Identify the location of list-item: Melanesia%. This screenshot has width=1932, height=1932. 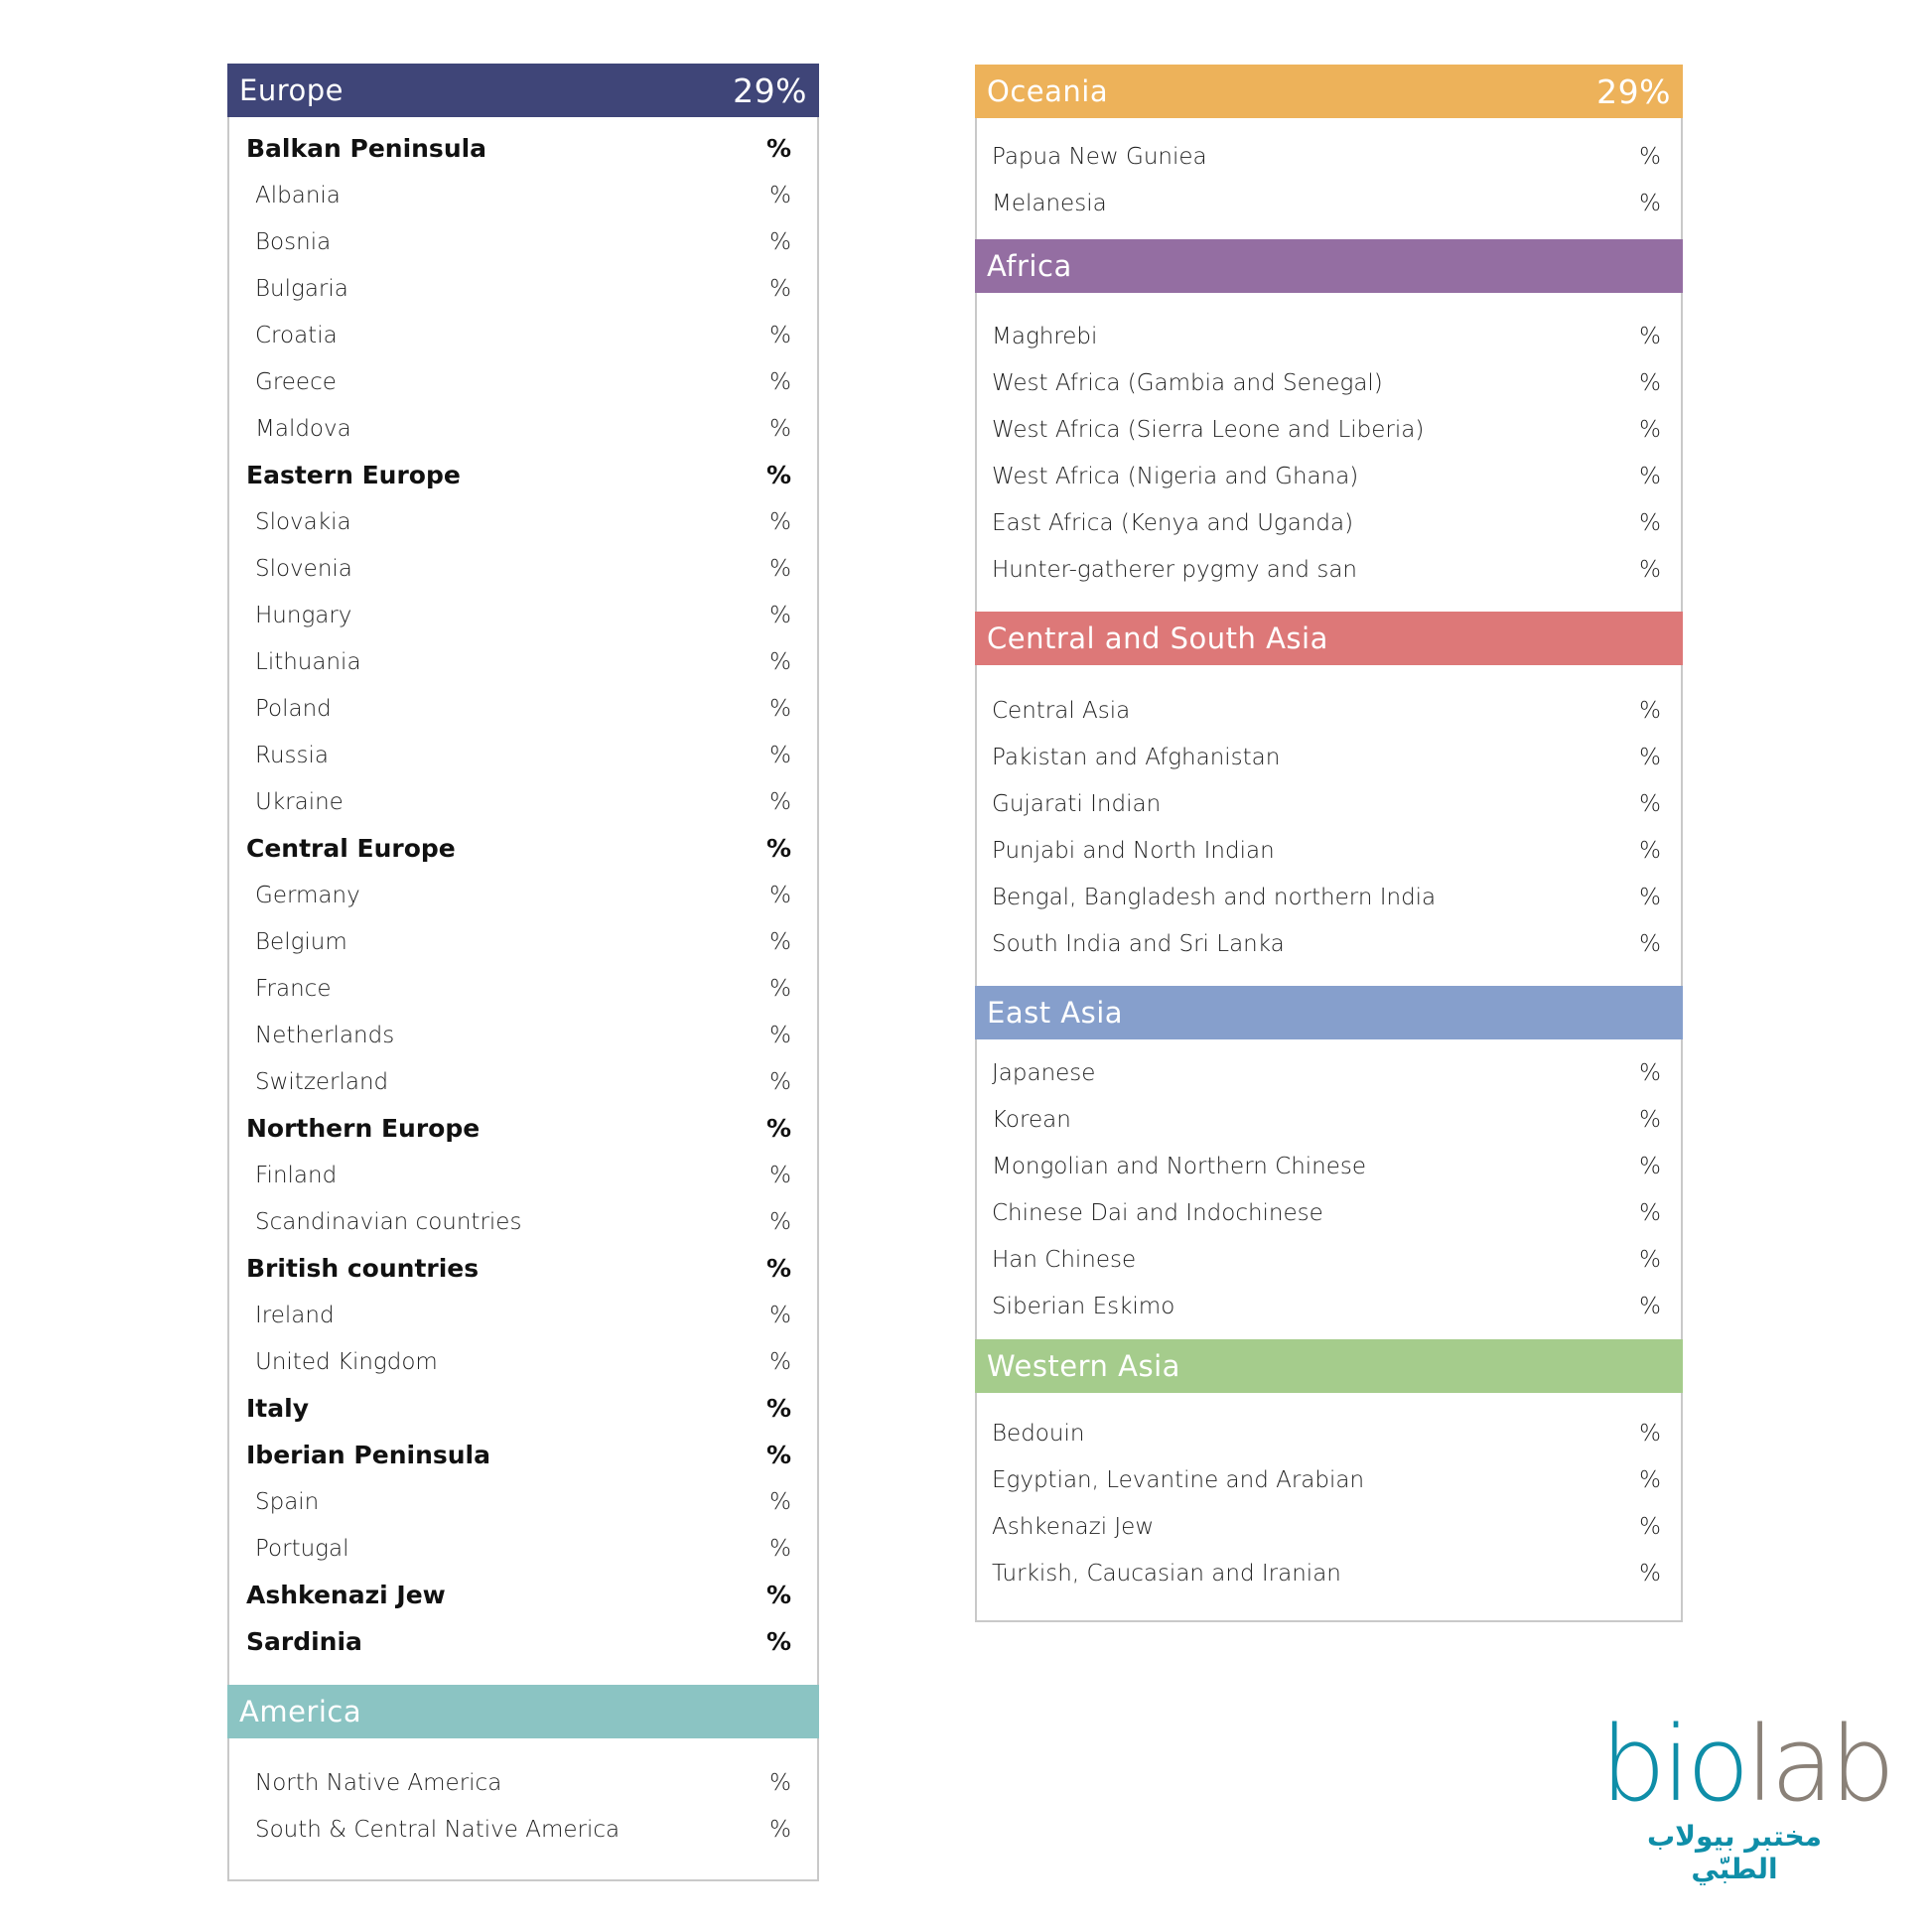
(1329, 203).